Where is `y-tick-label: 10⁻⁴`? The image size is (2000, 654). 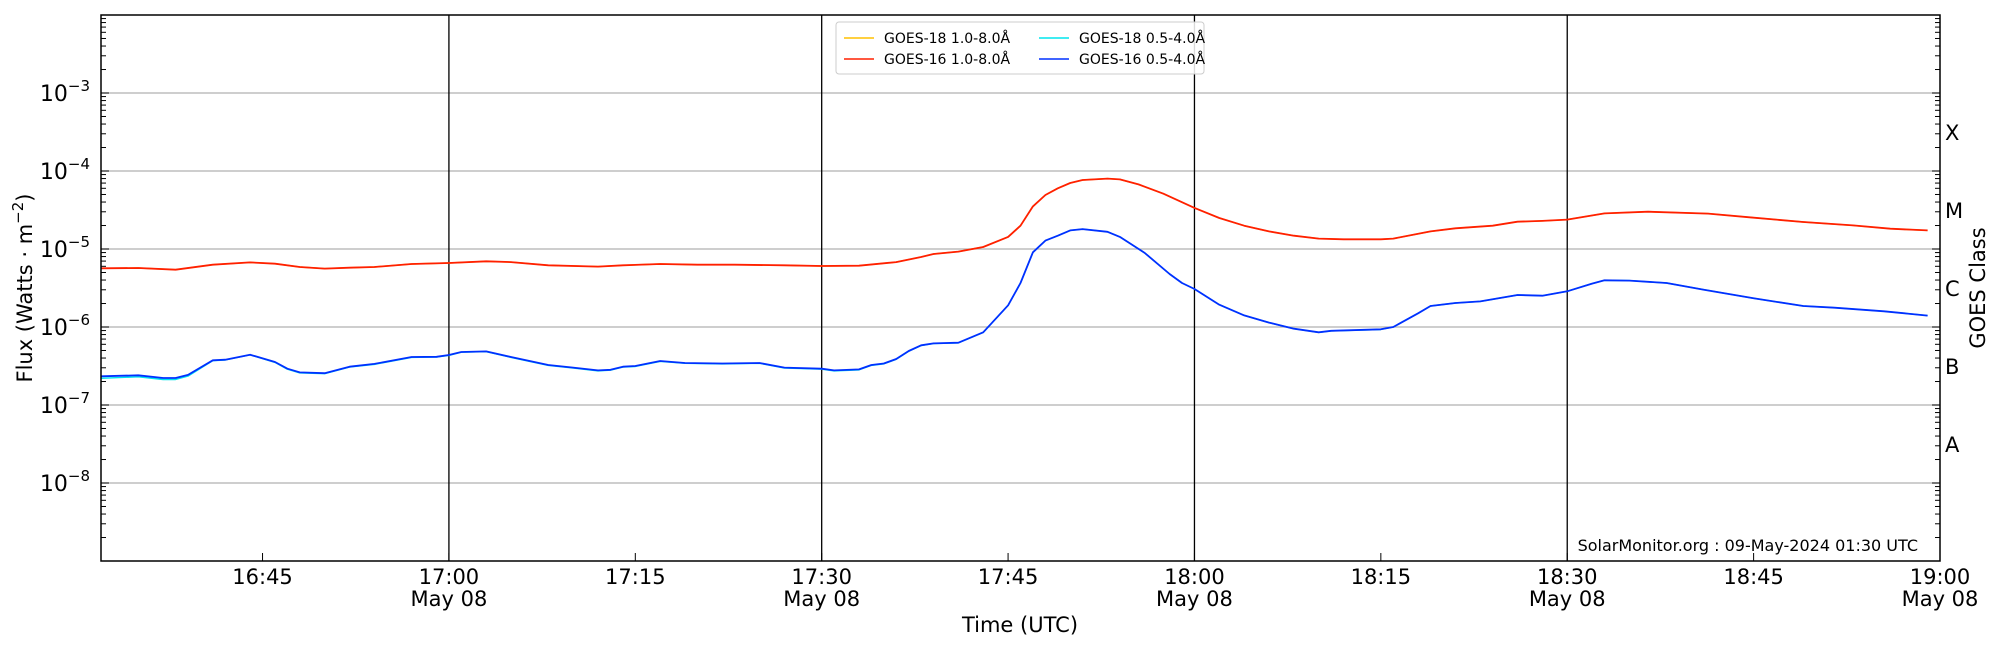 y-tick-label: 10⁻⁴ is located at coordinates (65, 170).